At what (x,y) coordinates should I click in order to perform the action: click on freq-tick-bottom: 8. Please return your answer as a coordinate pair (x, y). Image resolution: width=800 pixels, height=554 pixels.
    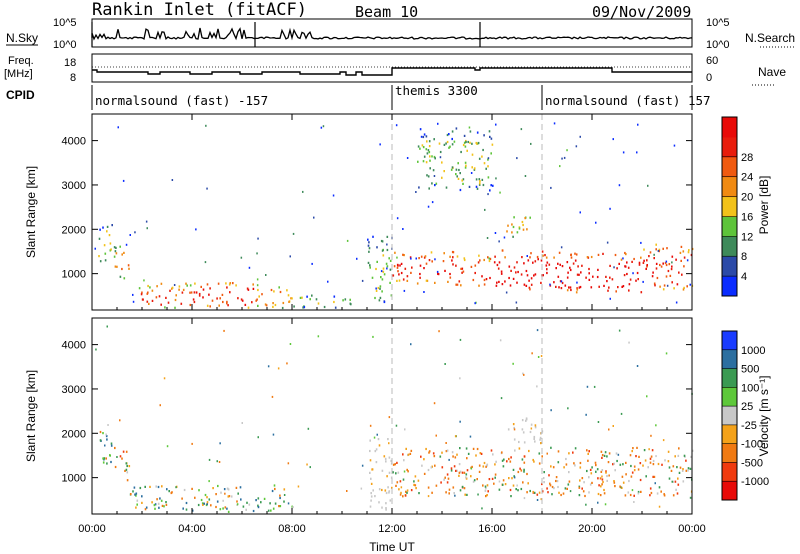
    Looking at the image, I should click on (73, 78).